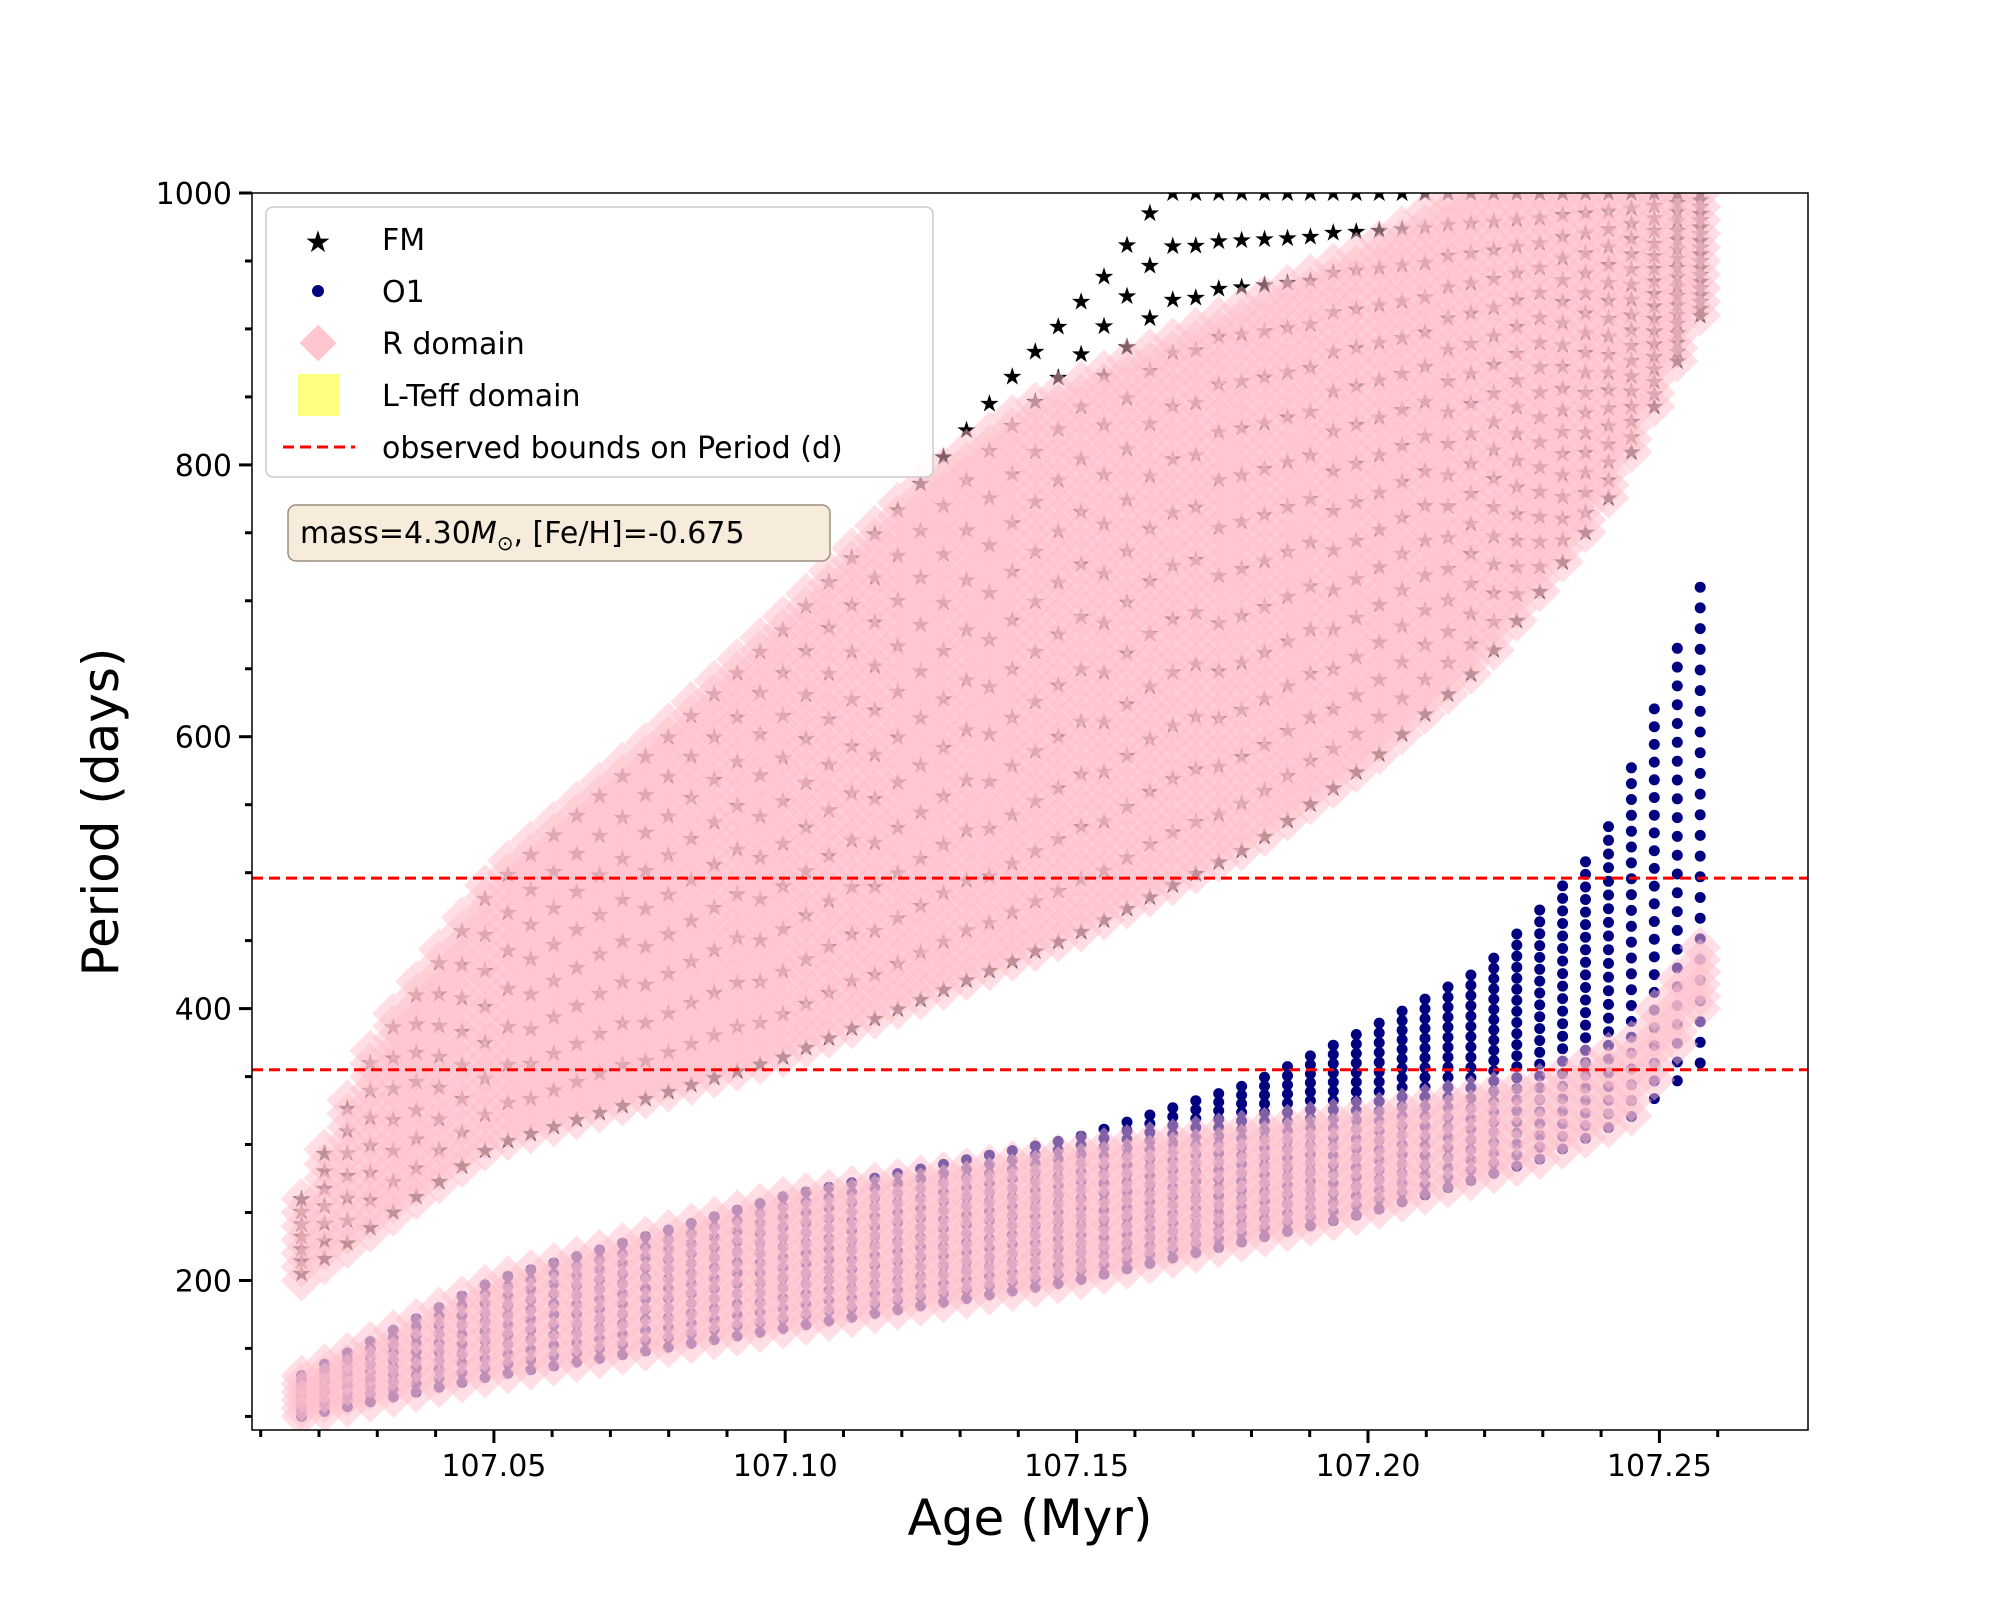 This screenshot has height=1600, width=2000. I want to click on annotation-mass-symbol: M, so click(484, 533).